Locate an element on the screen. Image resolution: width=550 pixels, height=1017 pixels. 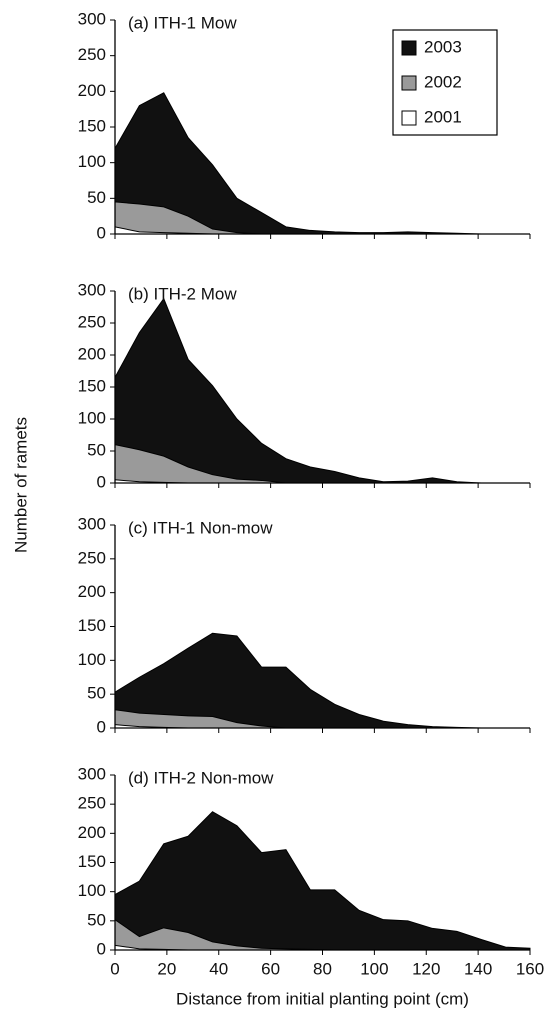
panel-title: (a) ITH-1 Mow is located at coordinates (182, 22).